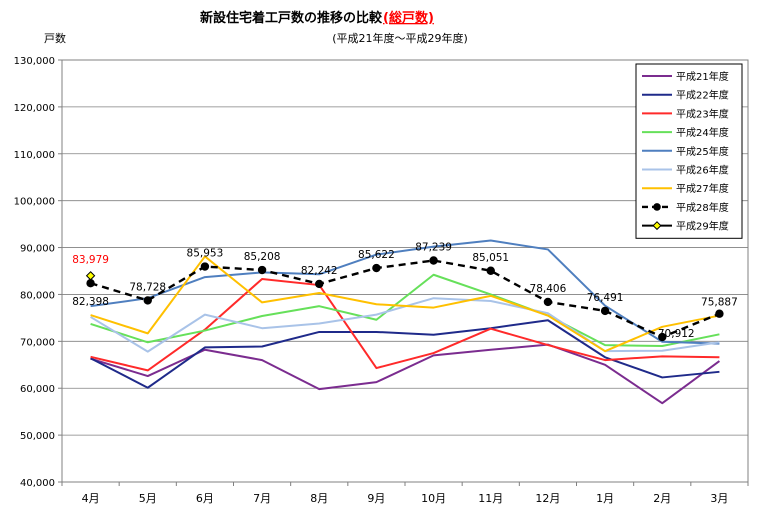  I want to click on x-tick-label: 4月, so click(91, 498).